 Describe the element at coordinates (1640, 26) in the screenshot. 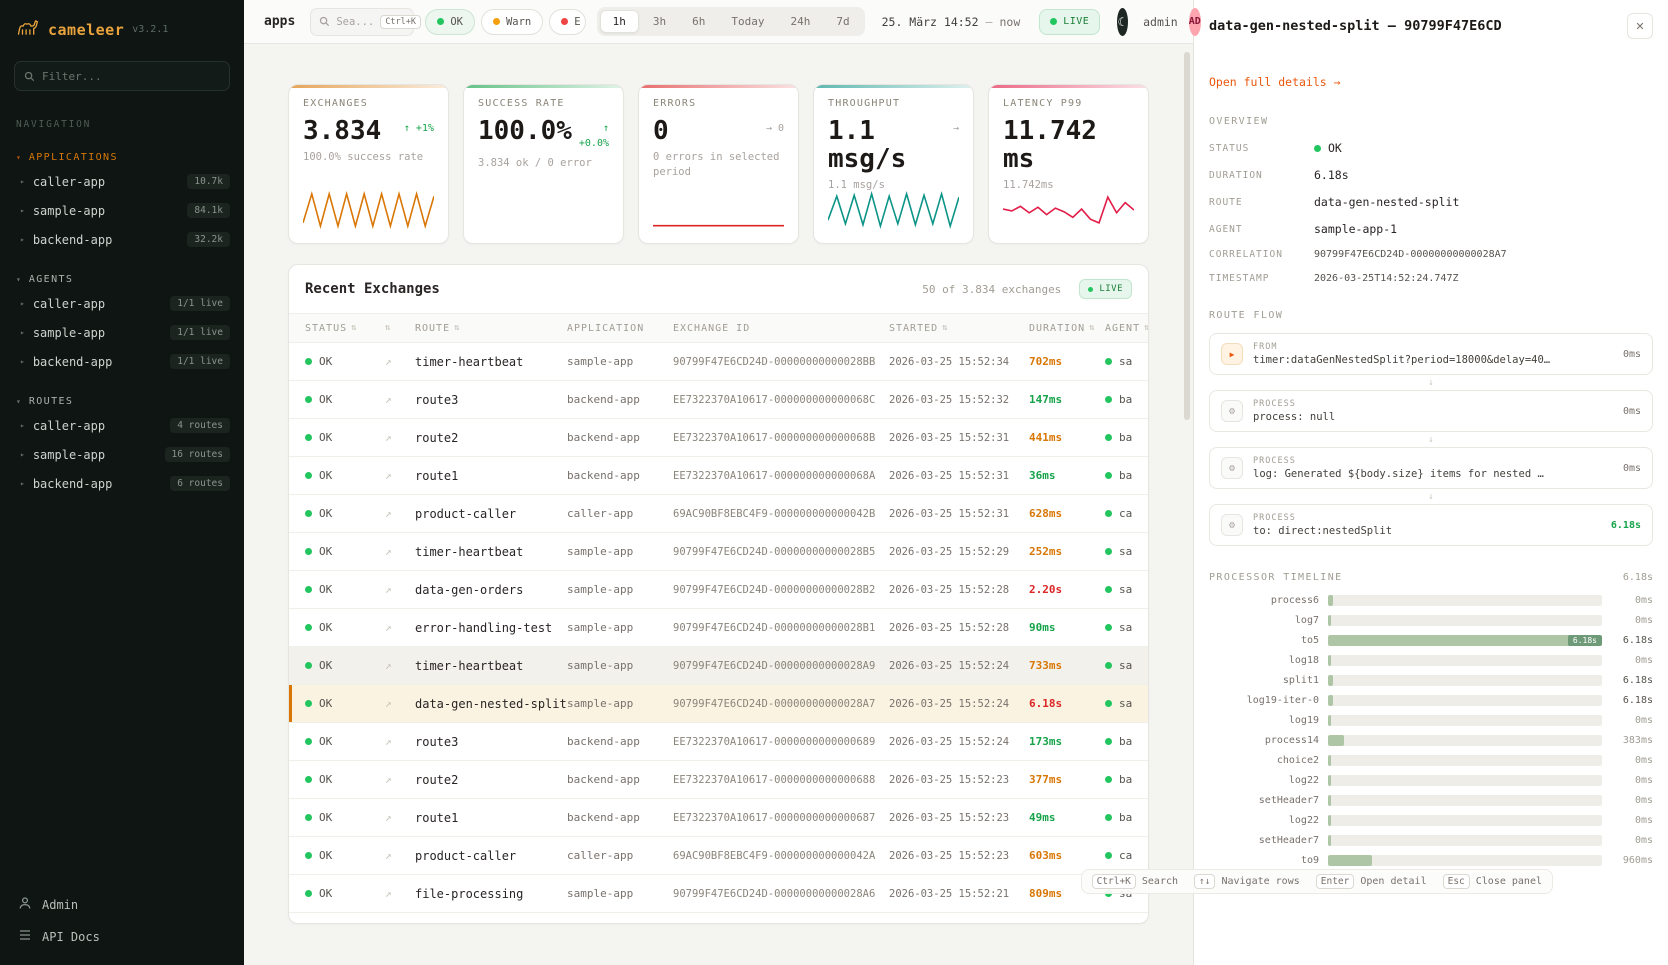

I see `close-panel-button: ✕` at that location.